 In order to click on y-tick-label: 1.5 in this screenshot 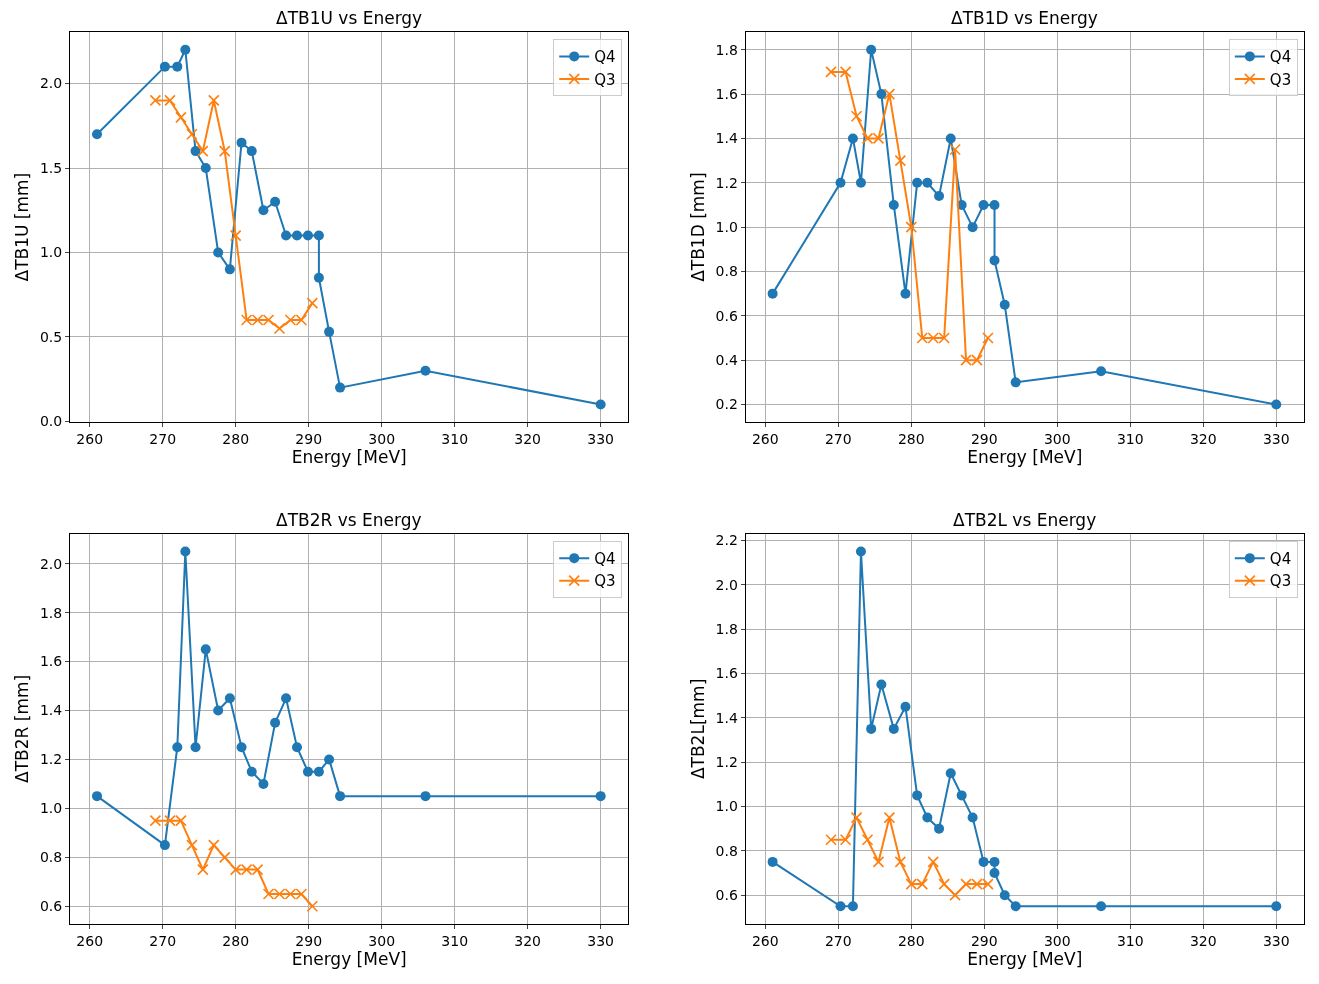, I will do `click(51, 167)`.